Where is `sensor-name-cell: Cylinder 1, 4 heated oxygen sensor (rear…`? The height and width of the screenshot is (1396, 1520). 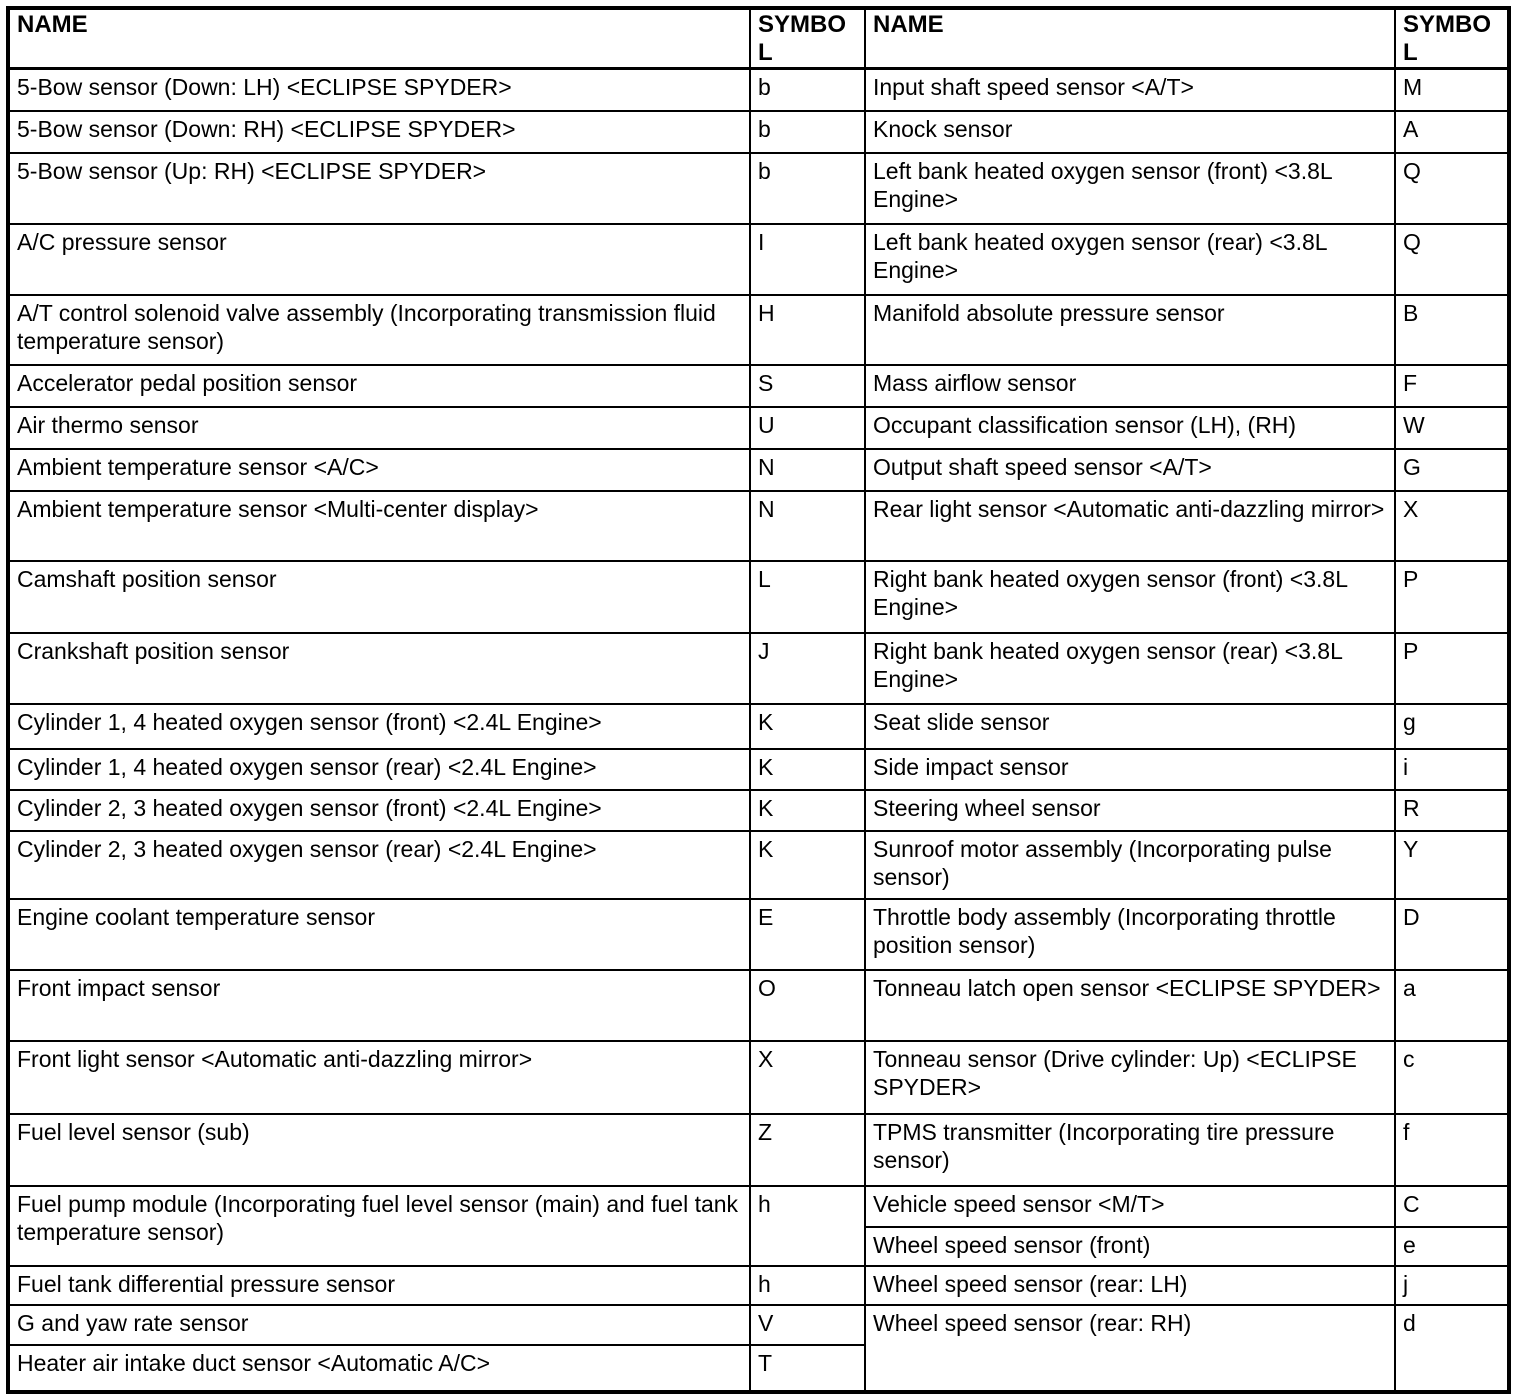 sensor-name-cell: Cylinder 1, 4 heated oxygen sensor (rear… is located at coordinates (379, 769).